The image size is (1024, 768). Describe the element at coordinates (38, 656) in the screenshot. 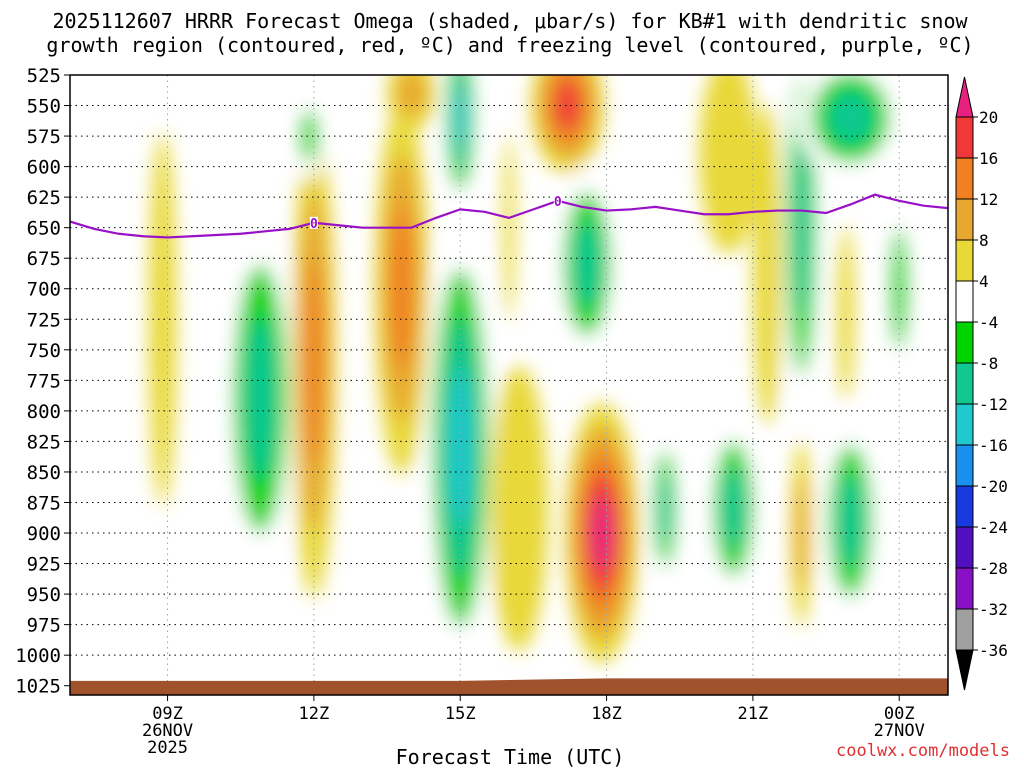

I see `y-tick-label-1000: 1000` at that location.